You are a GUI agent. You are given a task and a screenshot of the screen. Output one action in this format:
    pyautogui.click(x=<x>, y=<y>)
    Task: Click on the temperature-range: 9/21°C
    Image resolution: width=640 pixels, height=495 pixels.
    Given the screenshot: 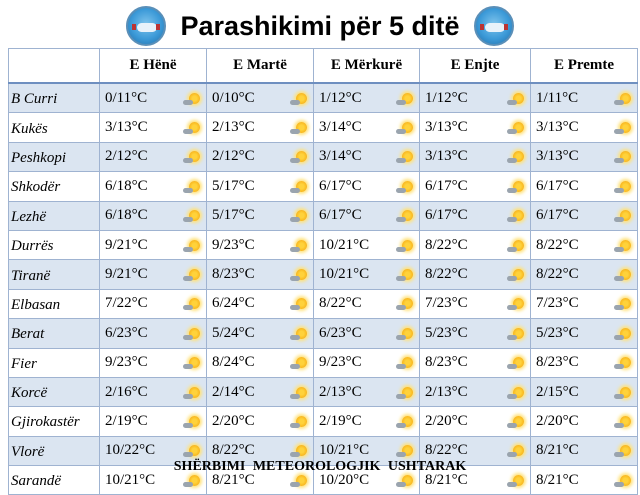 What is the action you would take?
    pyautogui.click(x=126, y=244)
    